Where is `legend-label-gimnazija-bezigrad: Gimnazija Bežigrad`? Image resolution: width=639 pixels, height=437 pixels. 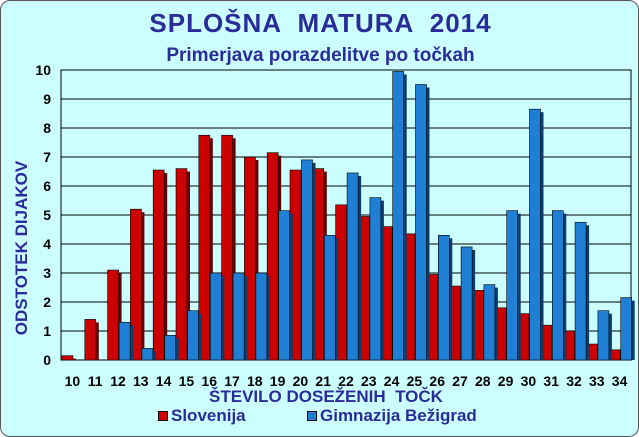 legend-label-gimnazija-bezigrad: Gimnazija Bežigrad is located at coordinates (398, 415).